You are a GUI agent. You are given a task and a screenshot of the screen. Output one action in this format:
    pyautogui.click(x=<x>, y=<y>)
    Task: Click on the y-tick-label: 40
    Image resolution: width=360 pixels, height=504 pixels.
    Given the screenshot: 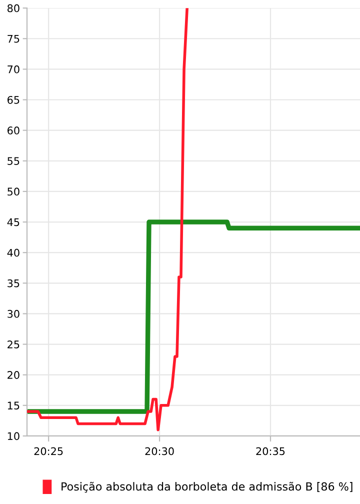 What is the action you would take?
    pyautogui.click(x=13, y=252)
    